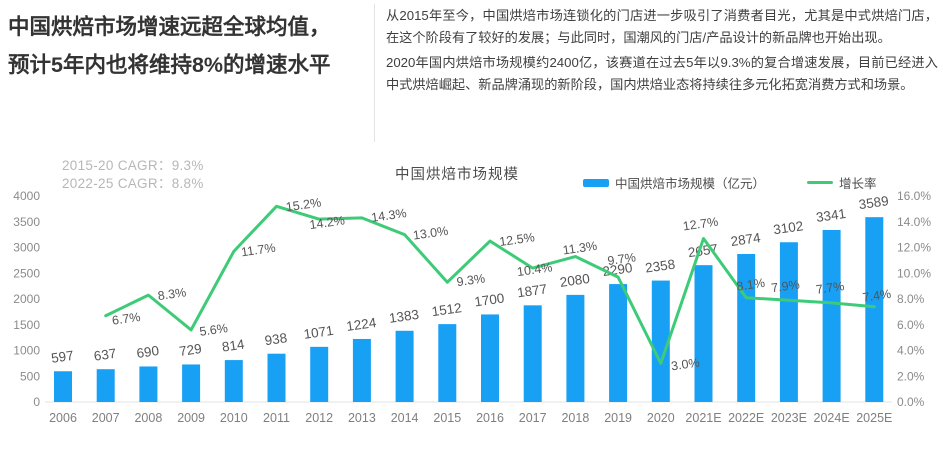 The height and width of the screenshot is (454, 943). Describe the element at coordinates (914, 222) in the screenshot. I see `right-axis-tick: 14.0%` at that location.